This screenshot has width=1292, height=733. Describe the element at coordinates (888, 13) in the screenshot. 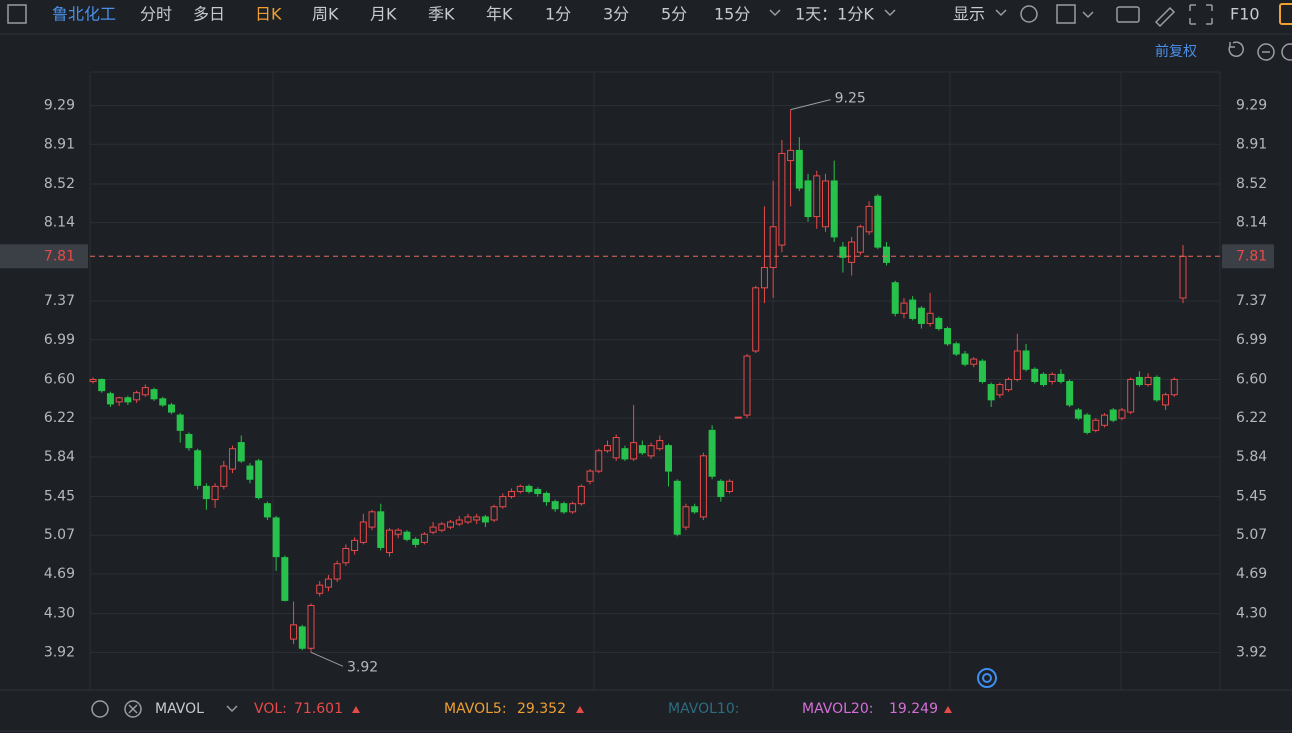

I see `dropdown-arrows` at that location.